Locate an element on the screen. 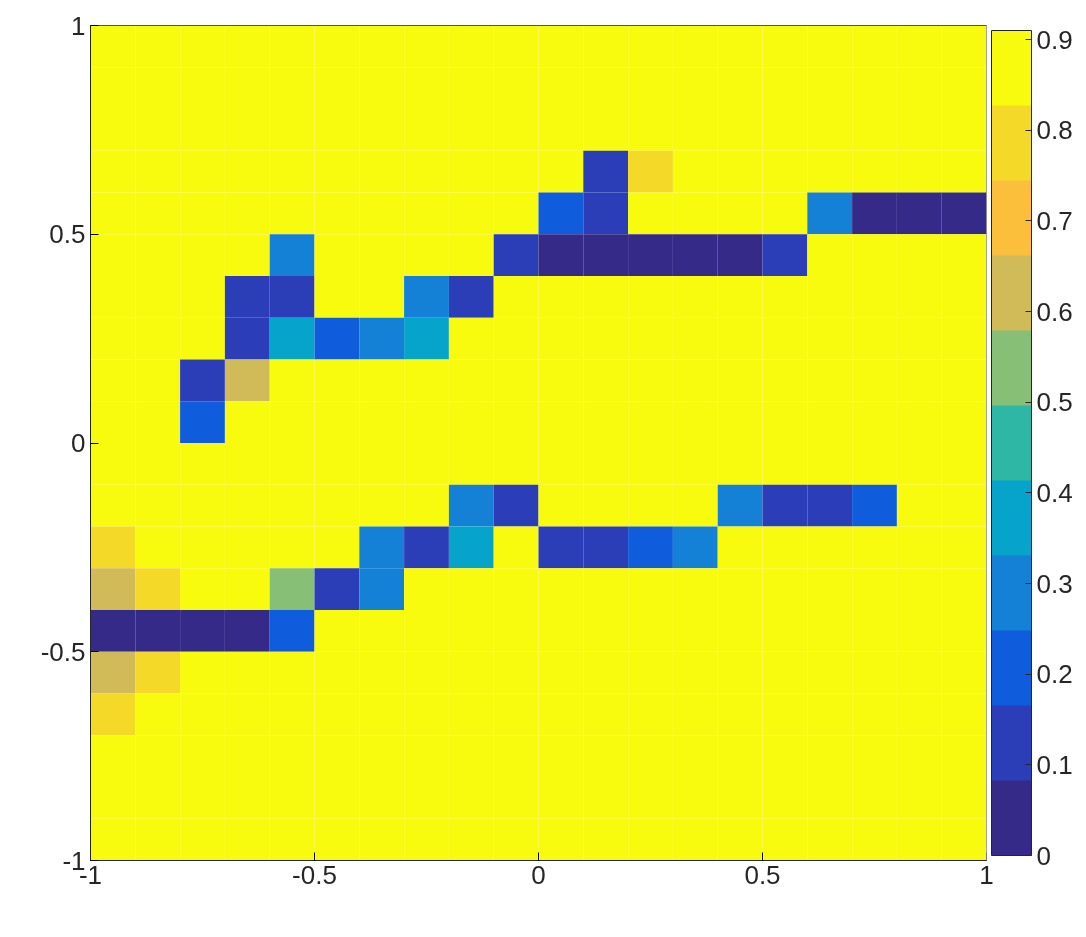 This screenshot has height=937, width=1086. x-tick-label: 1 is located at coordinates (986, 874).